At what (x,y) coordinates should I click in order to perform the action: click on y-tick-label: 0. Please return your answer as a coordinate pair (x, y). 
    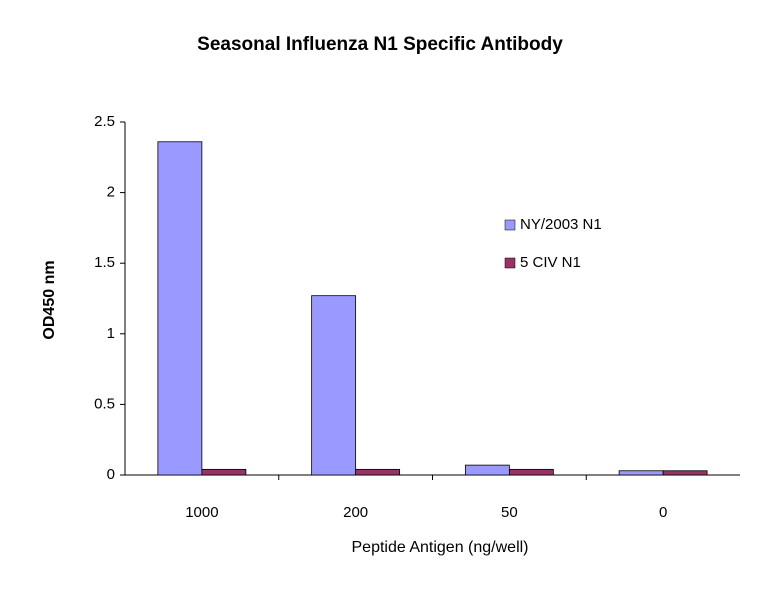
    Looking at the image, I should click on (111, 474).